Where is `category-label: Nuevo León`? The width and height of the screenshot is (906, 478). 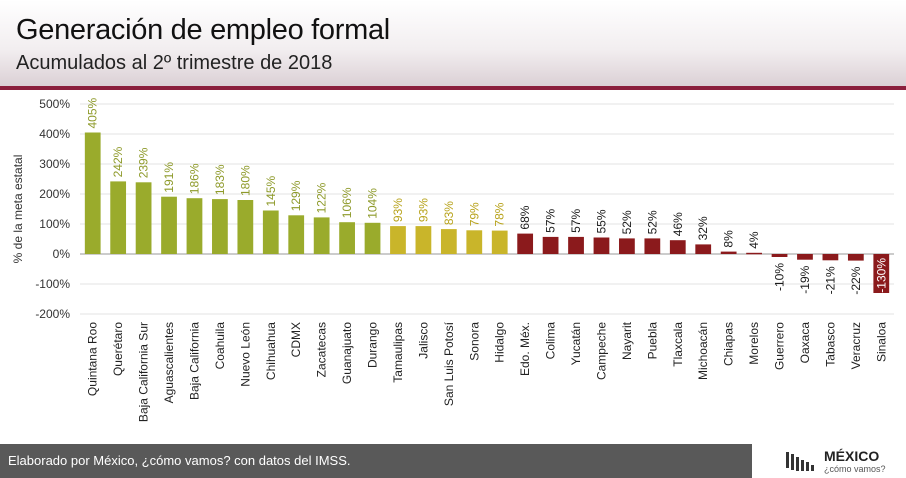
category-label: Nuevo León is located at coordinates (245, 354).